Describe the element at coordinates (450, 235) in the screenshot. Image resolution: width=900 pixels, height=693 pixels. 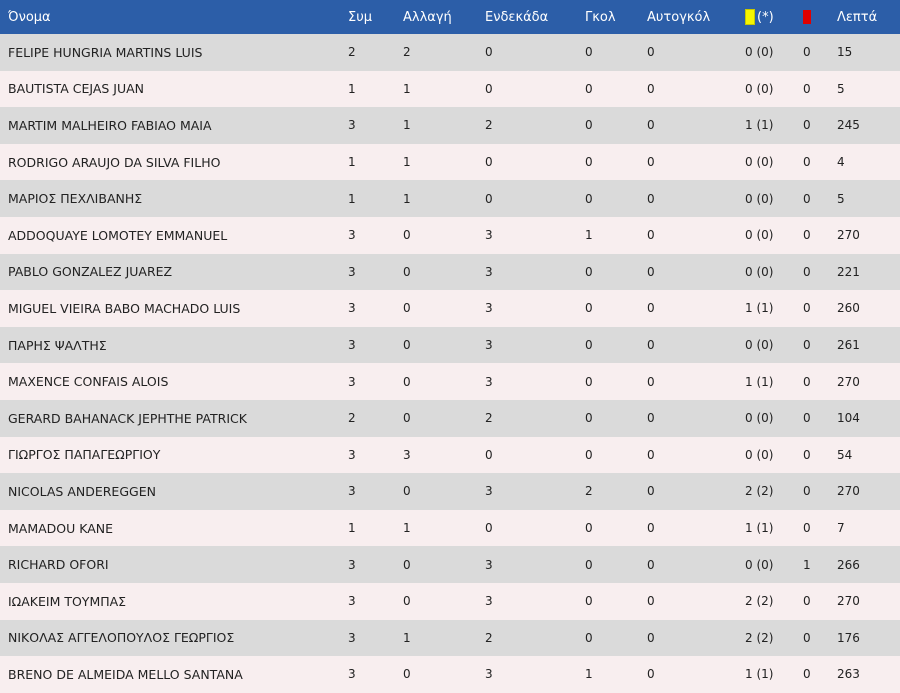
I see `table-row: ADDOQUAYE LOMOTEY EMMANUEL 3 0 3 1 0 0 (0) 0 270` at that location.